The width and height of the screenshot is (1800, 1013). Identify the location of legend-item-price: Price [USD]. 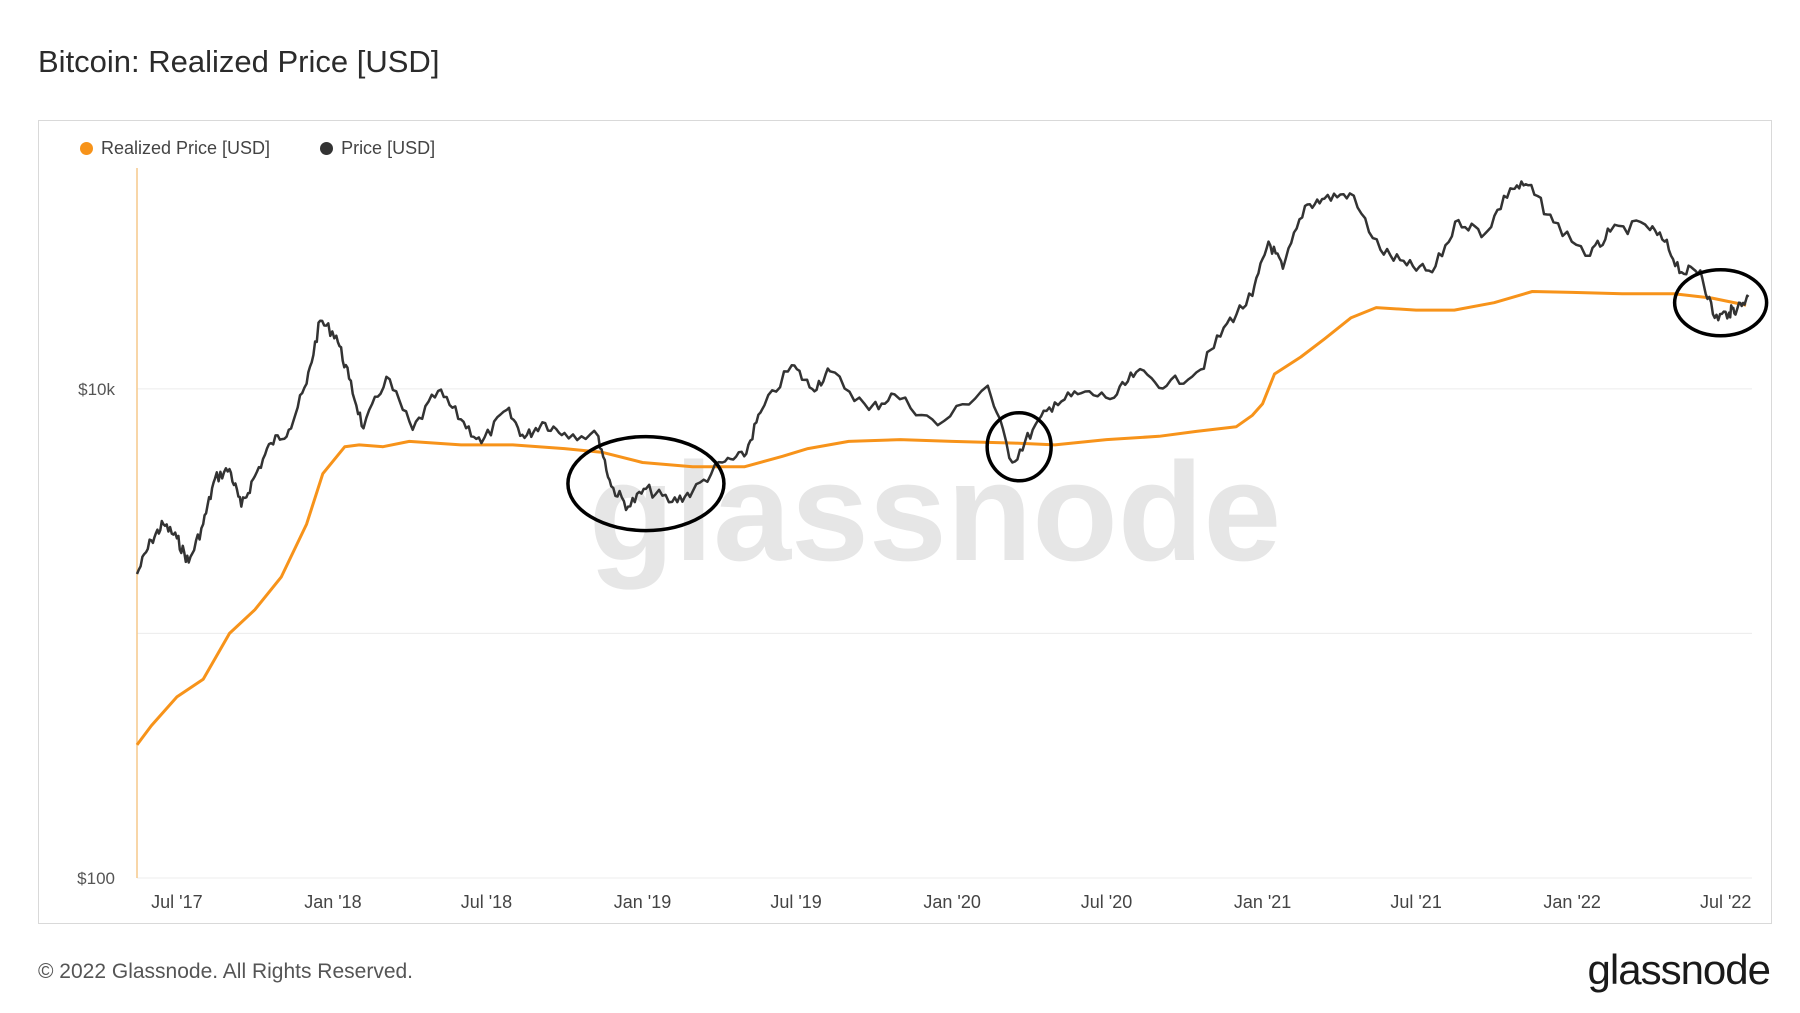
(377, 148).